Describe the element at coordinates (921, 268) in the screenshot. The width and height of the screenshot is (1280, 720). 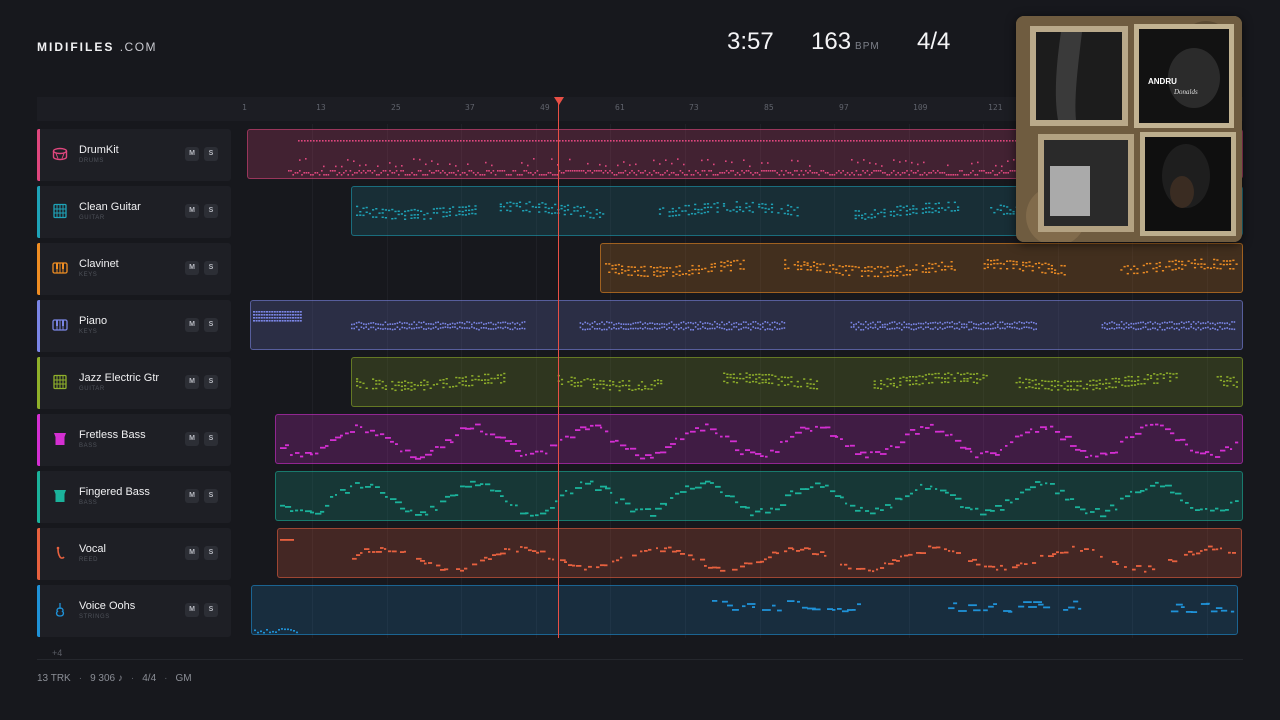
I see `midi-region-clavinet` at that location.